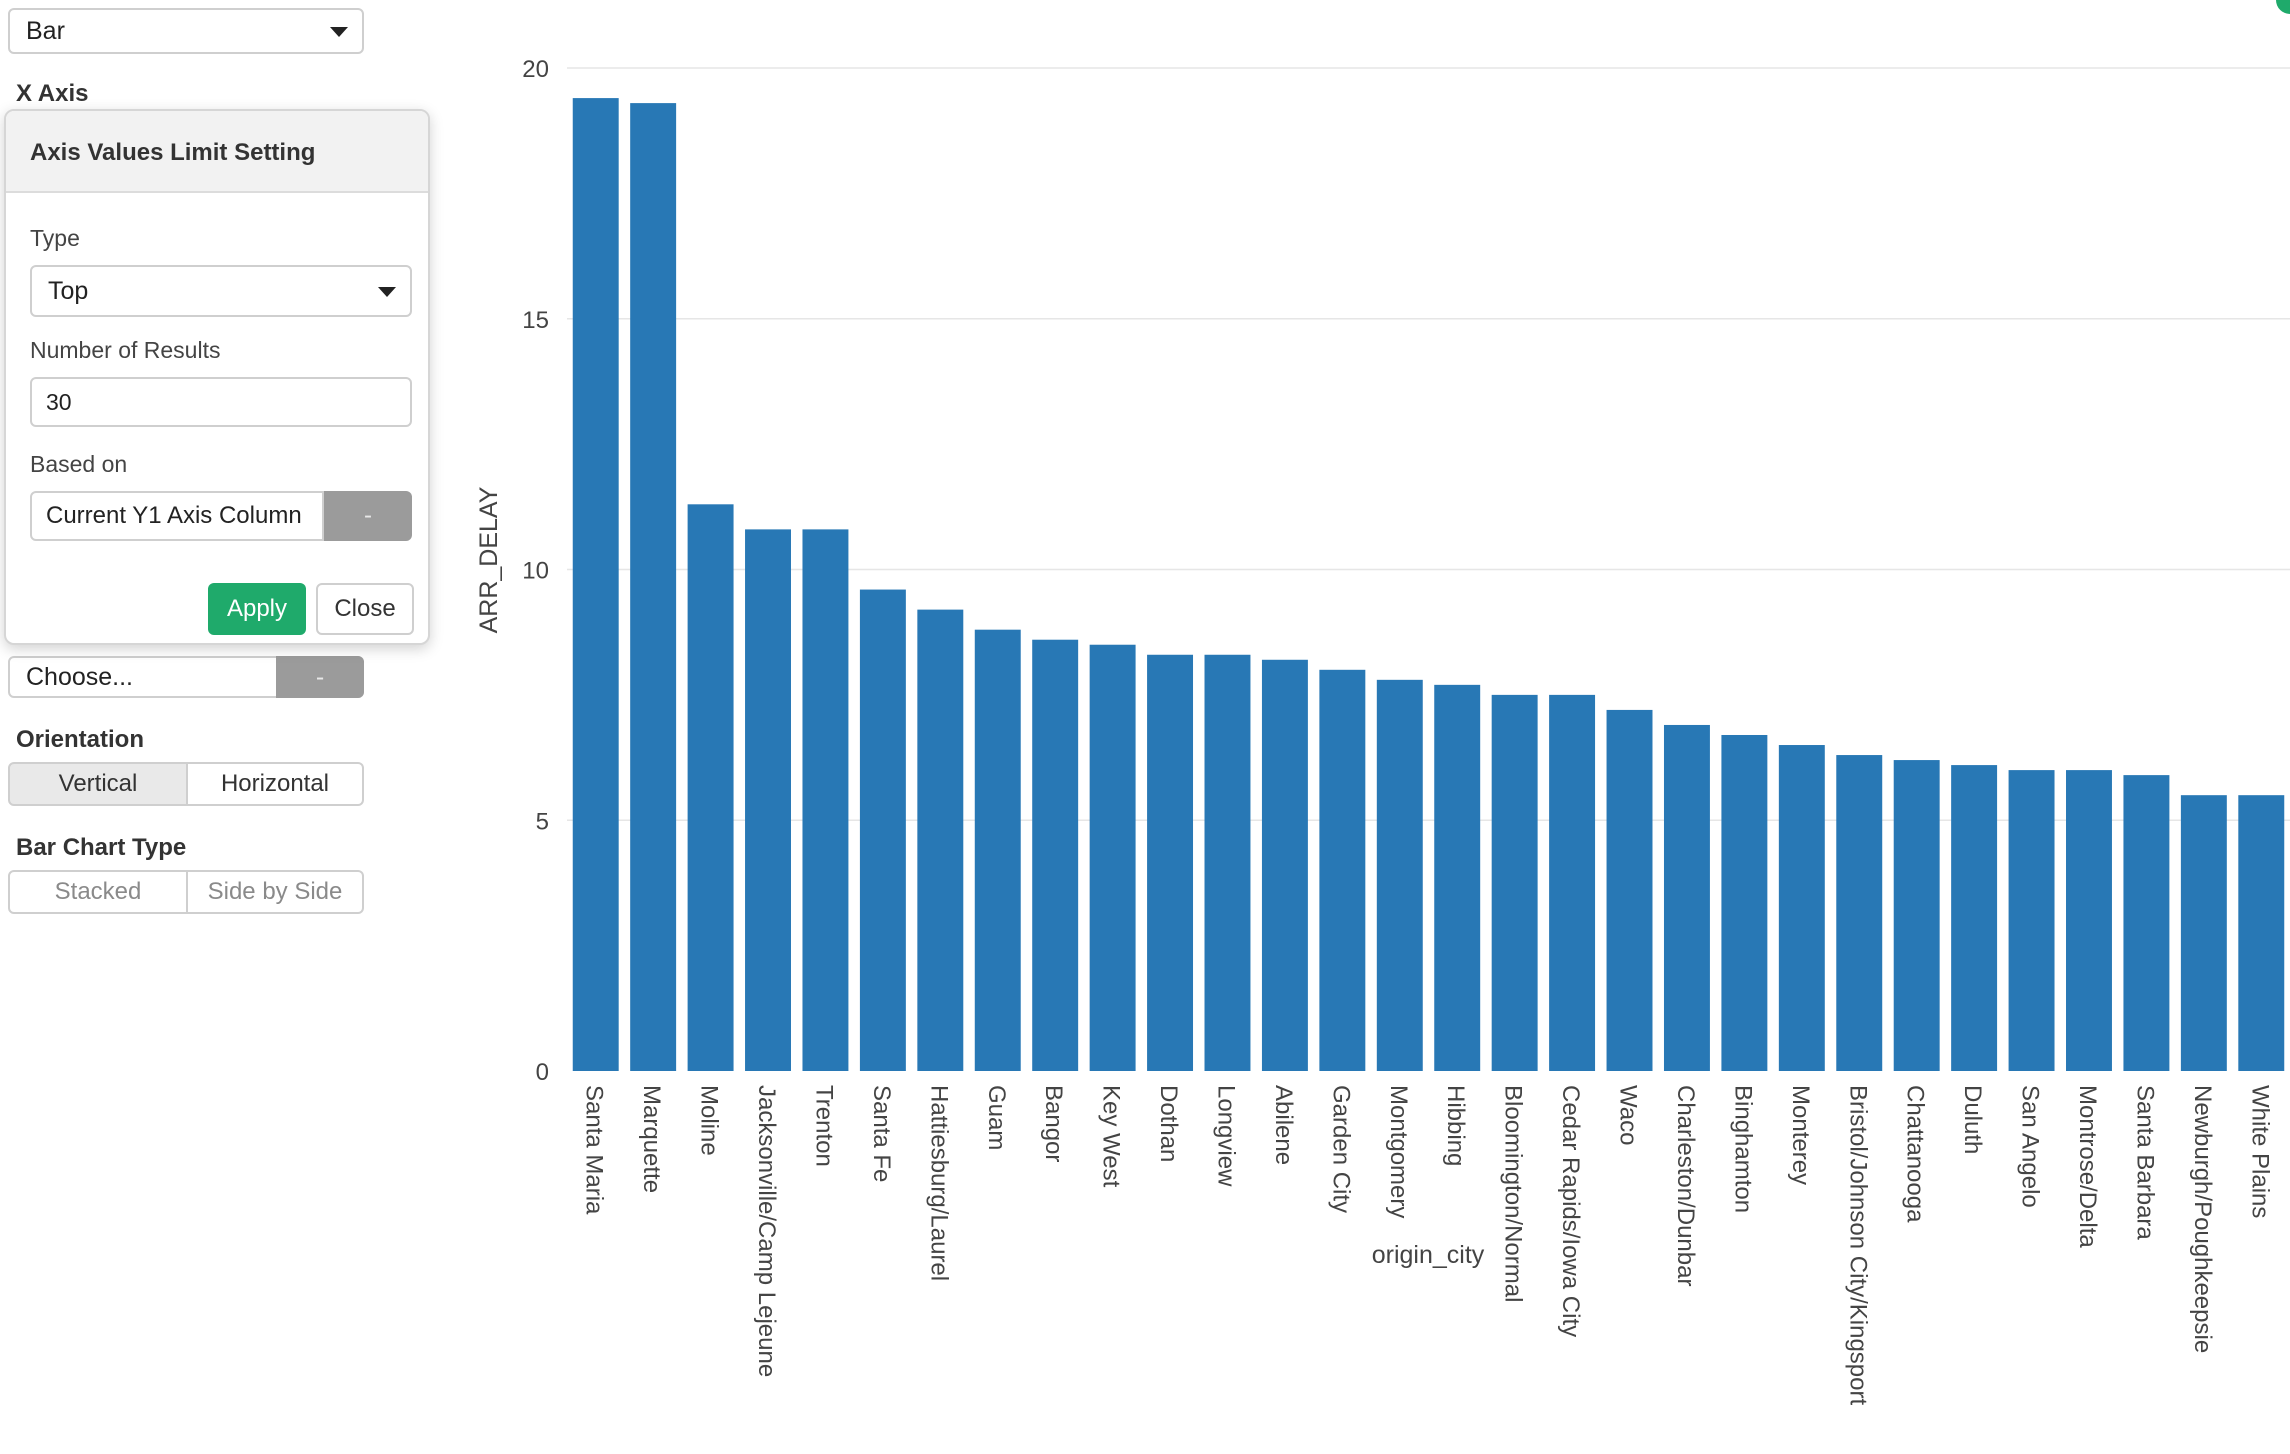 This screenshot has width=2290, height=1454. What do you see at coordinates (55, 238) in the screenshot?
I see `type-label: Type` at bounding box center [55, 238].